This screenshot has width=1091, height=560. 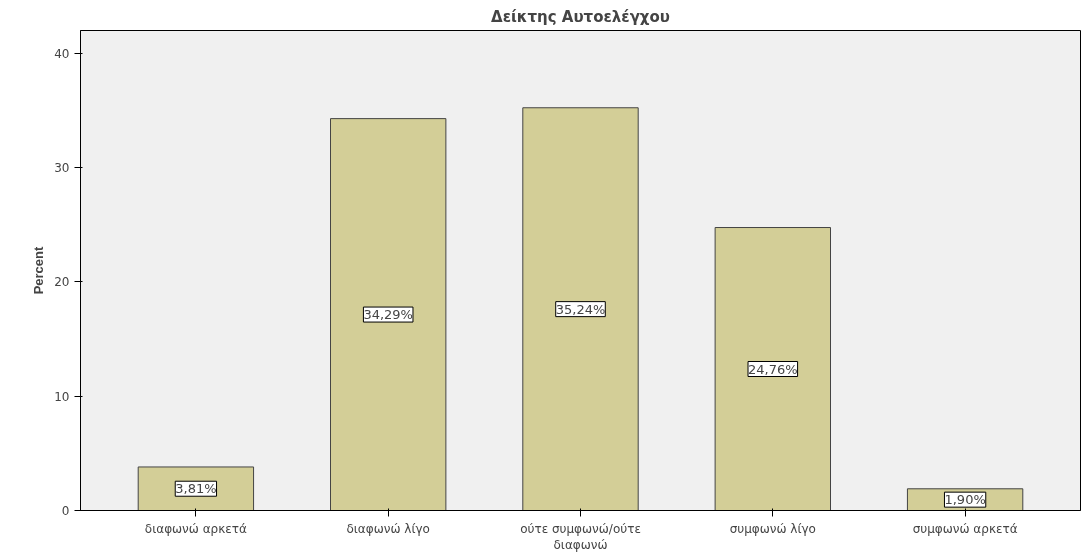 What do you see at coordinates (772, 528) in the screenshot?
I see `x-tick-label: συμφωνώ λίγο` at bounding box center [772, 528].